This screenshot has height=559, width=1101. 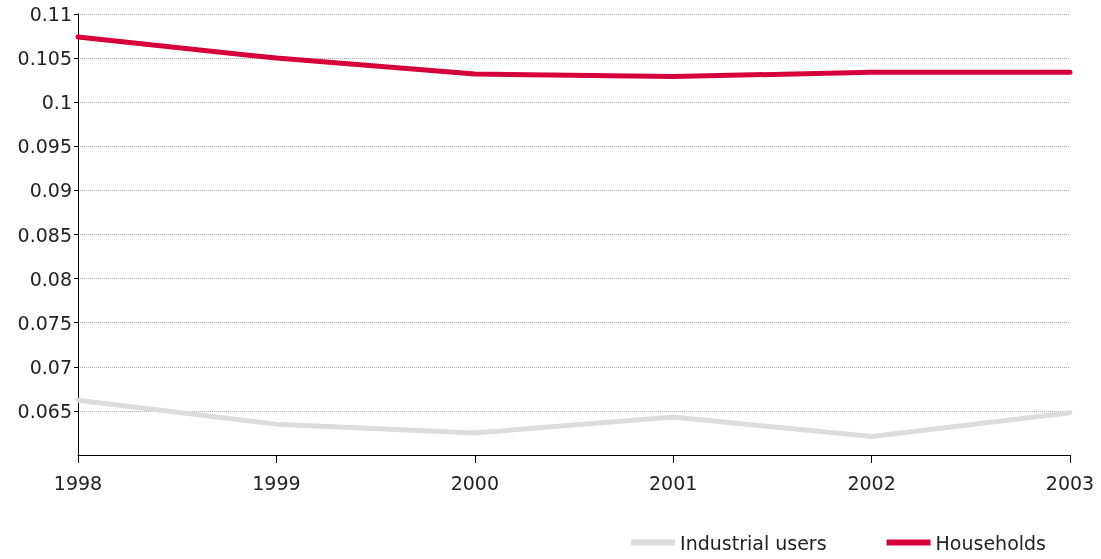 What do you see at coordinates (991, 542) in the screenshot?
I see `legend-label: Households` at bounding box center [991, 542].